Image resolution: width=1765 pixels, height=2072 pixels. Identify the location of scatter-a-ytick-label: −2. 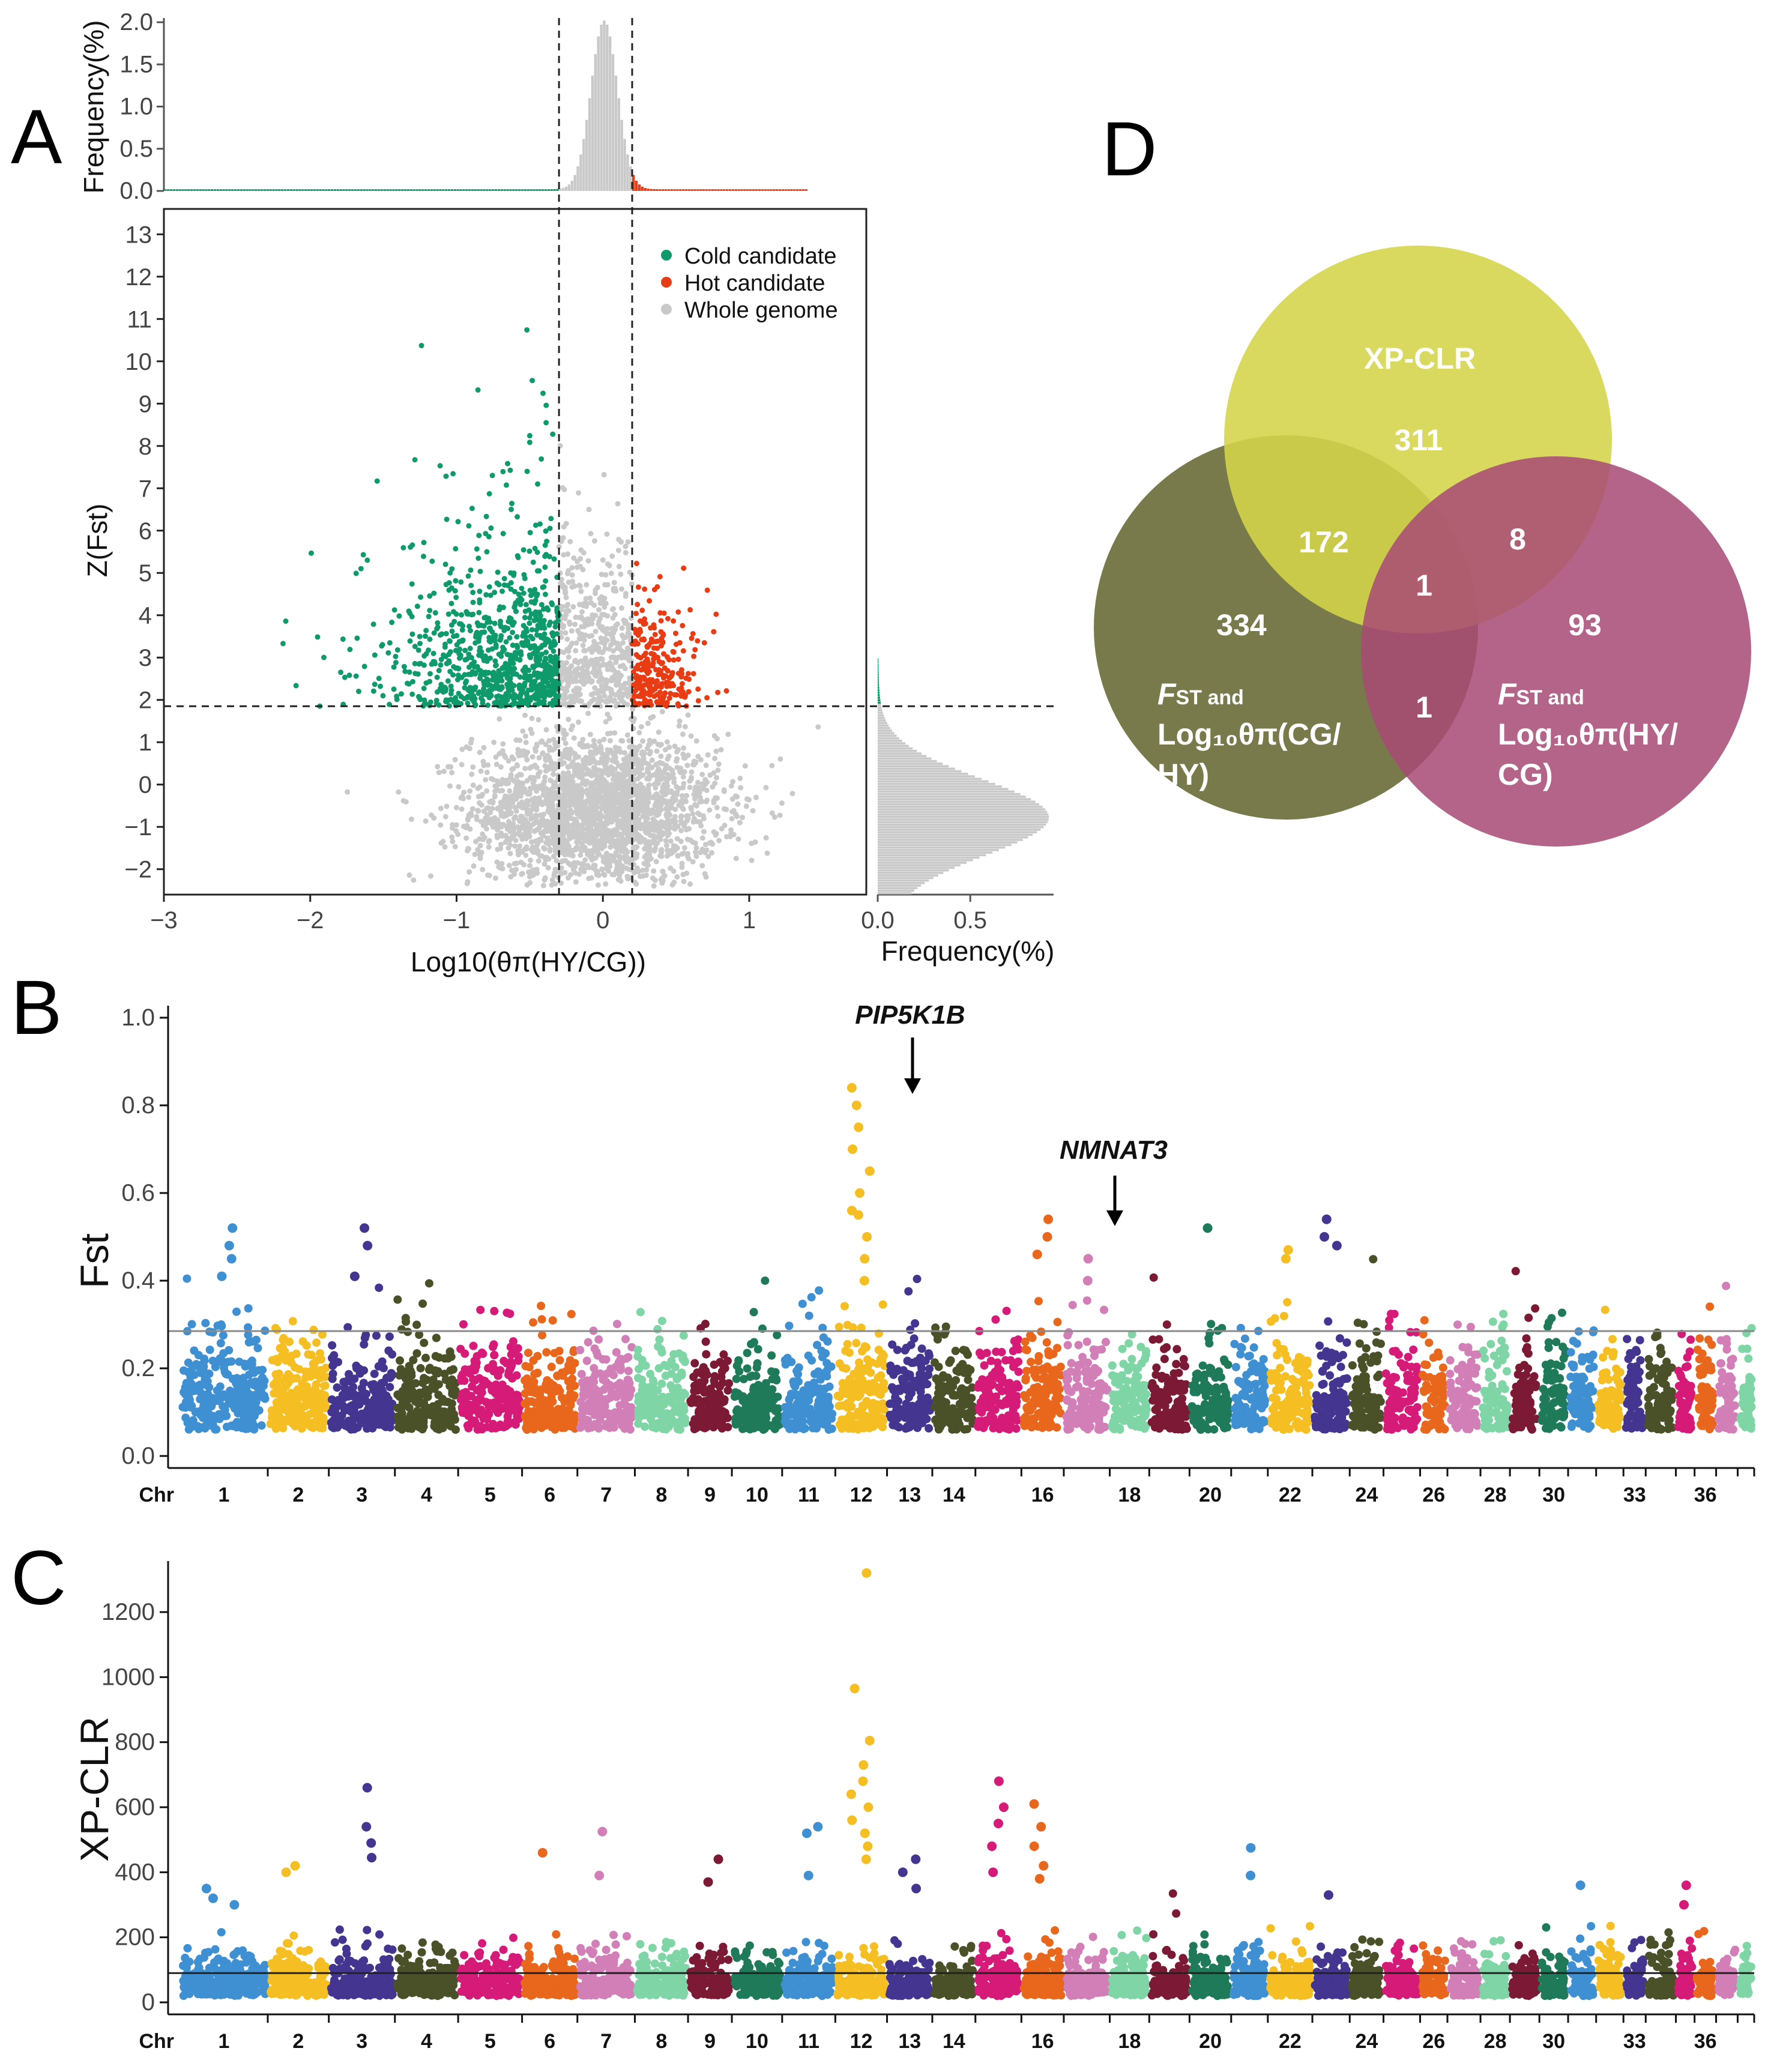
(138, 870).